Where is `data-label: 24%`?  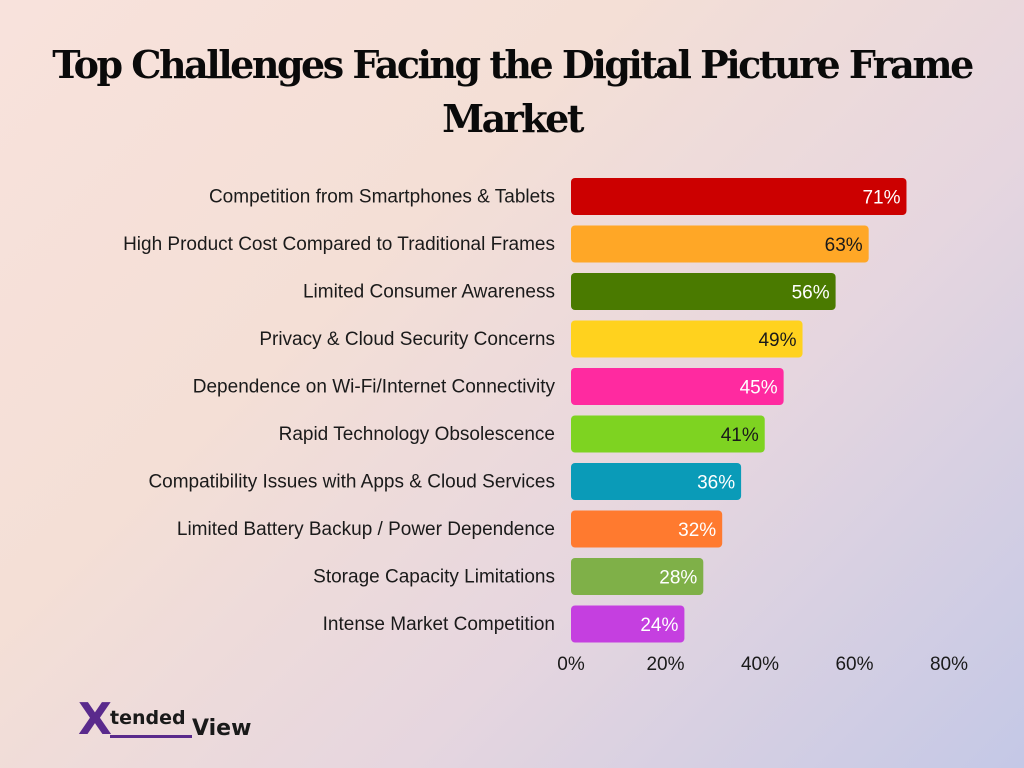 data-label: 24% is located at coordinates (659, 625).